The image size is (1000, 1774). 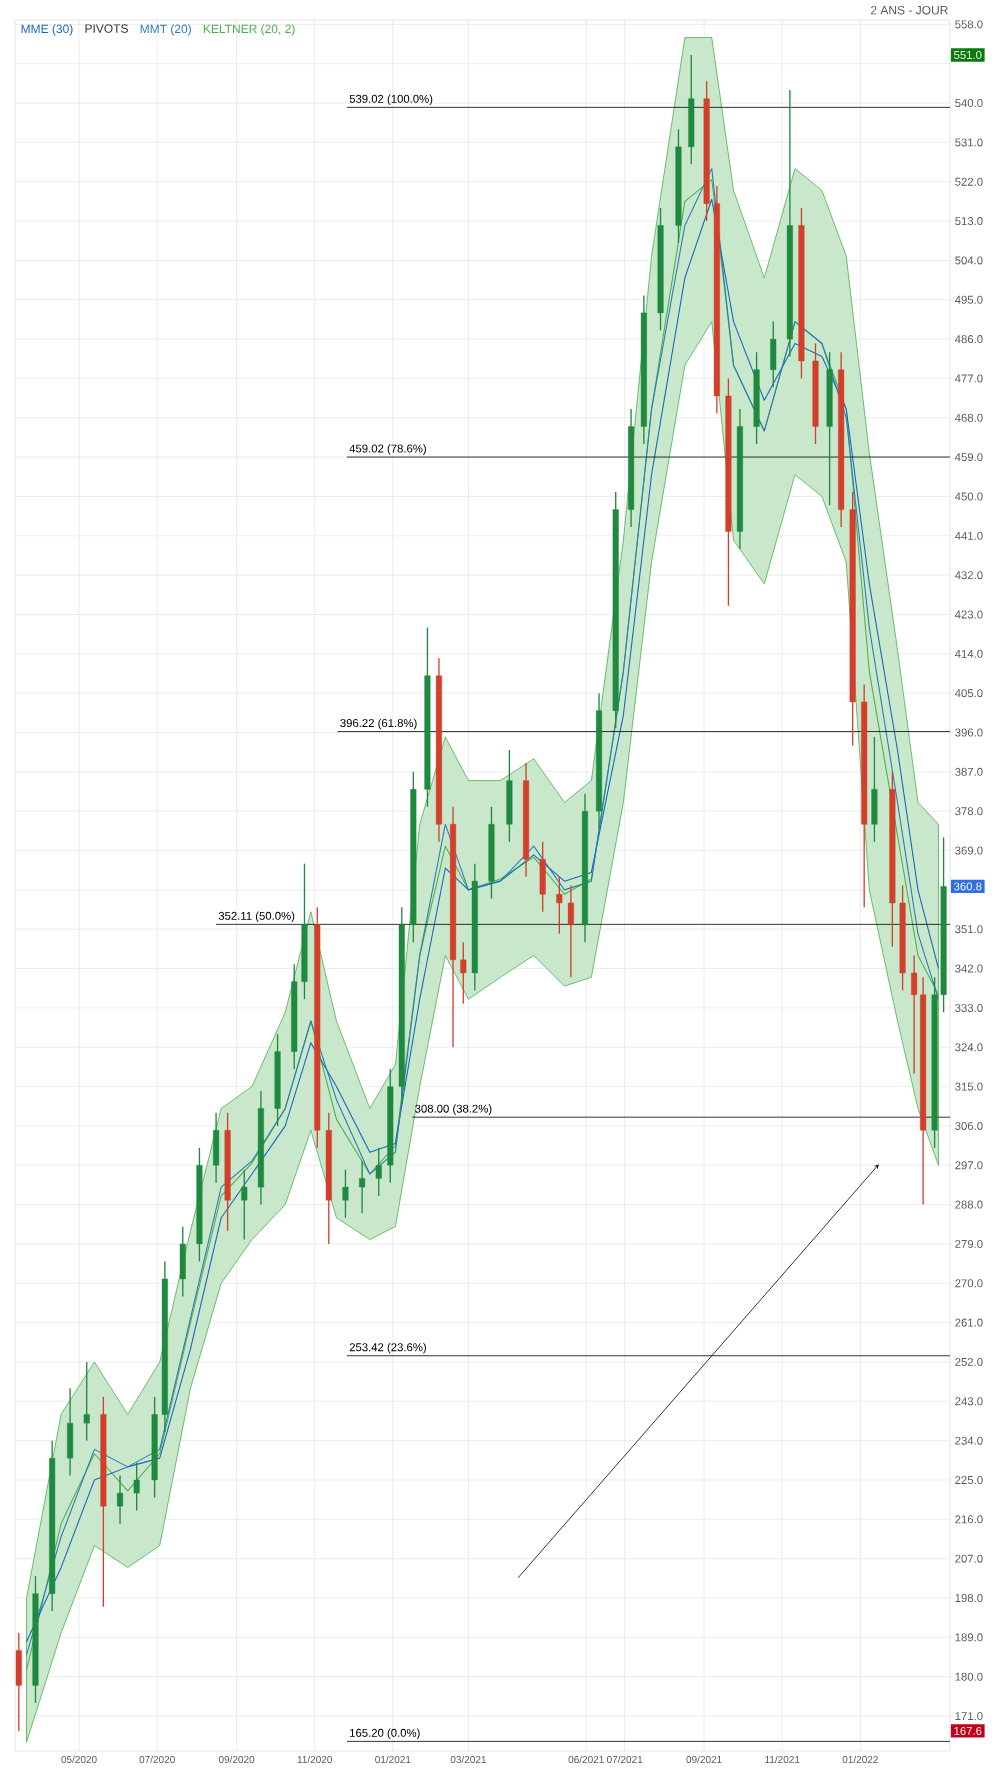 What do you see at coordinates (969, 1479) in the screenshot?
I see `y-tick-label: 225.0` at bounding box center [969, 1479].